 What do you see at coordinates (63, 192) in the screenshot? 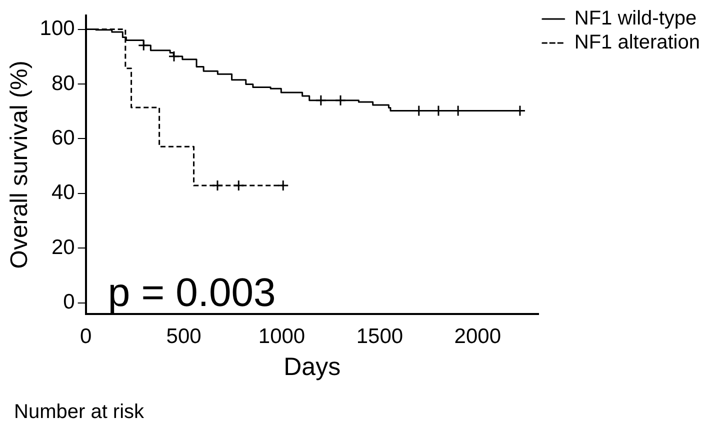
I see `y-tick-label: 40` at bounding box center [63, 192].